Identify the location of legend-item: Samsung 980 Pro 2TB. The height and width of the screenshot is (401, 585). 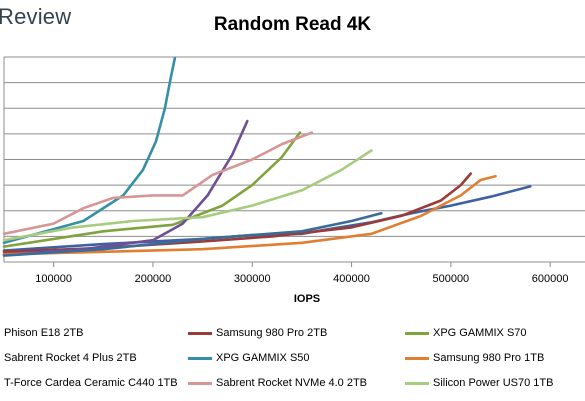
(257, 333).